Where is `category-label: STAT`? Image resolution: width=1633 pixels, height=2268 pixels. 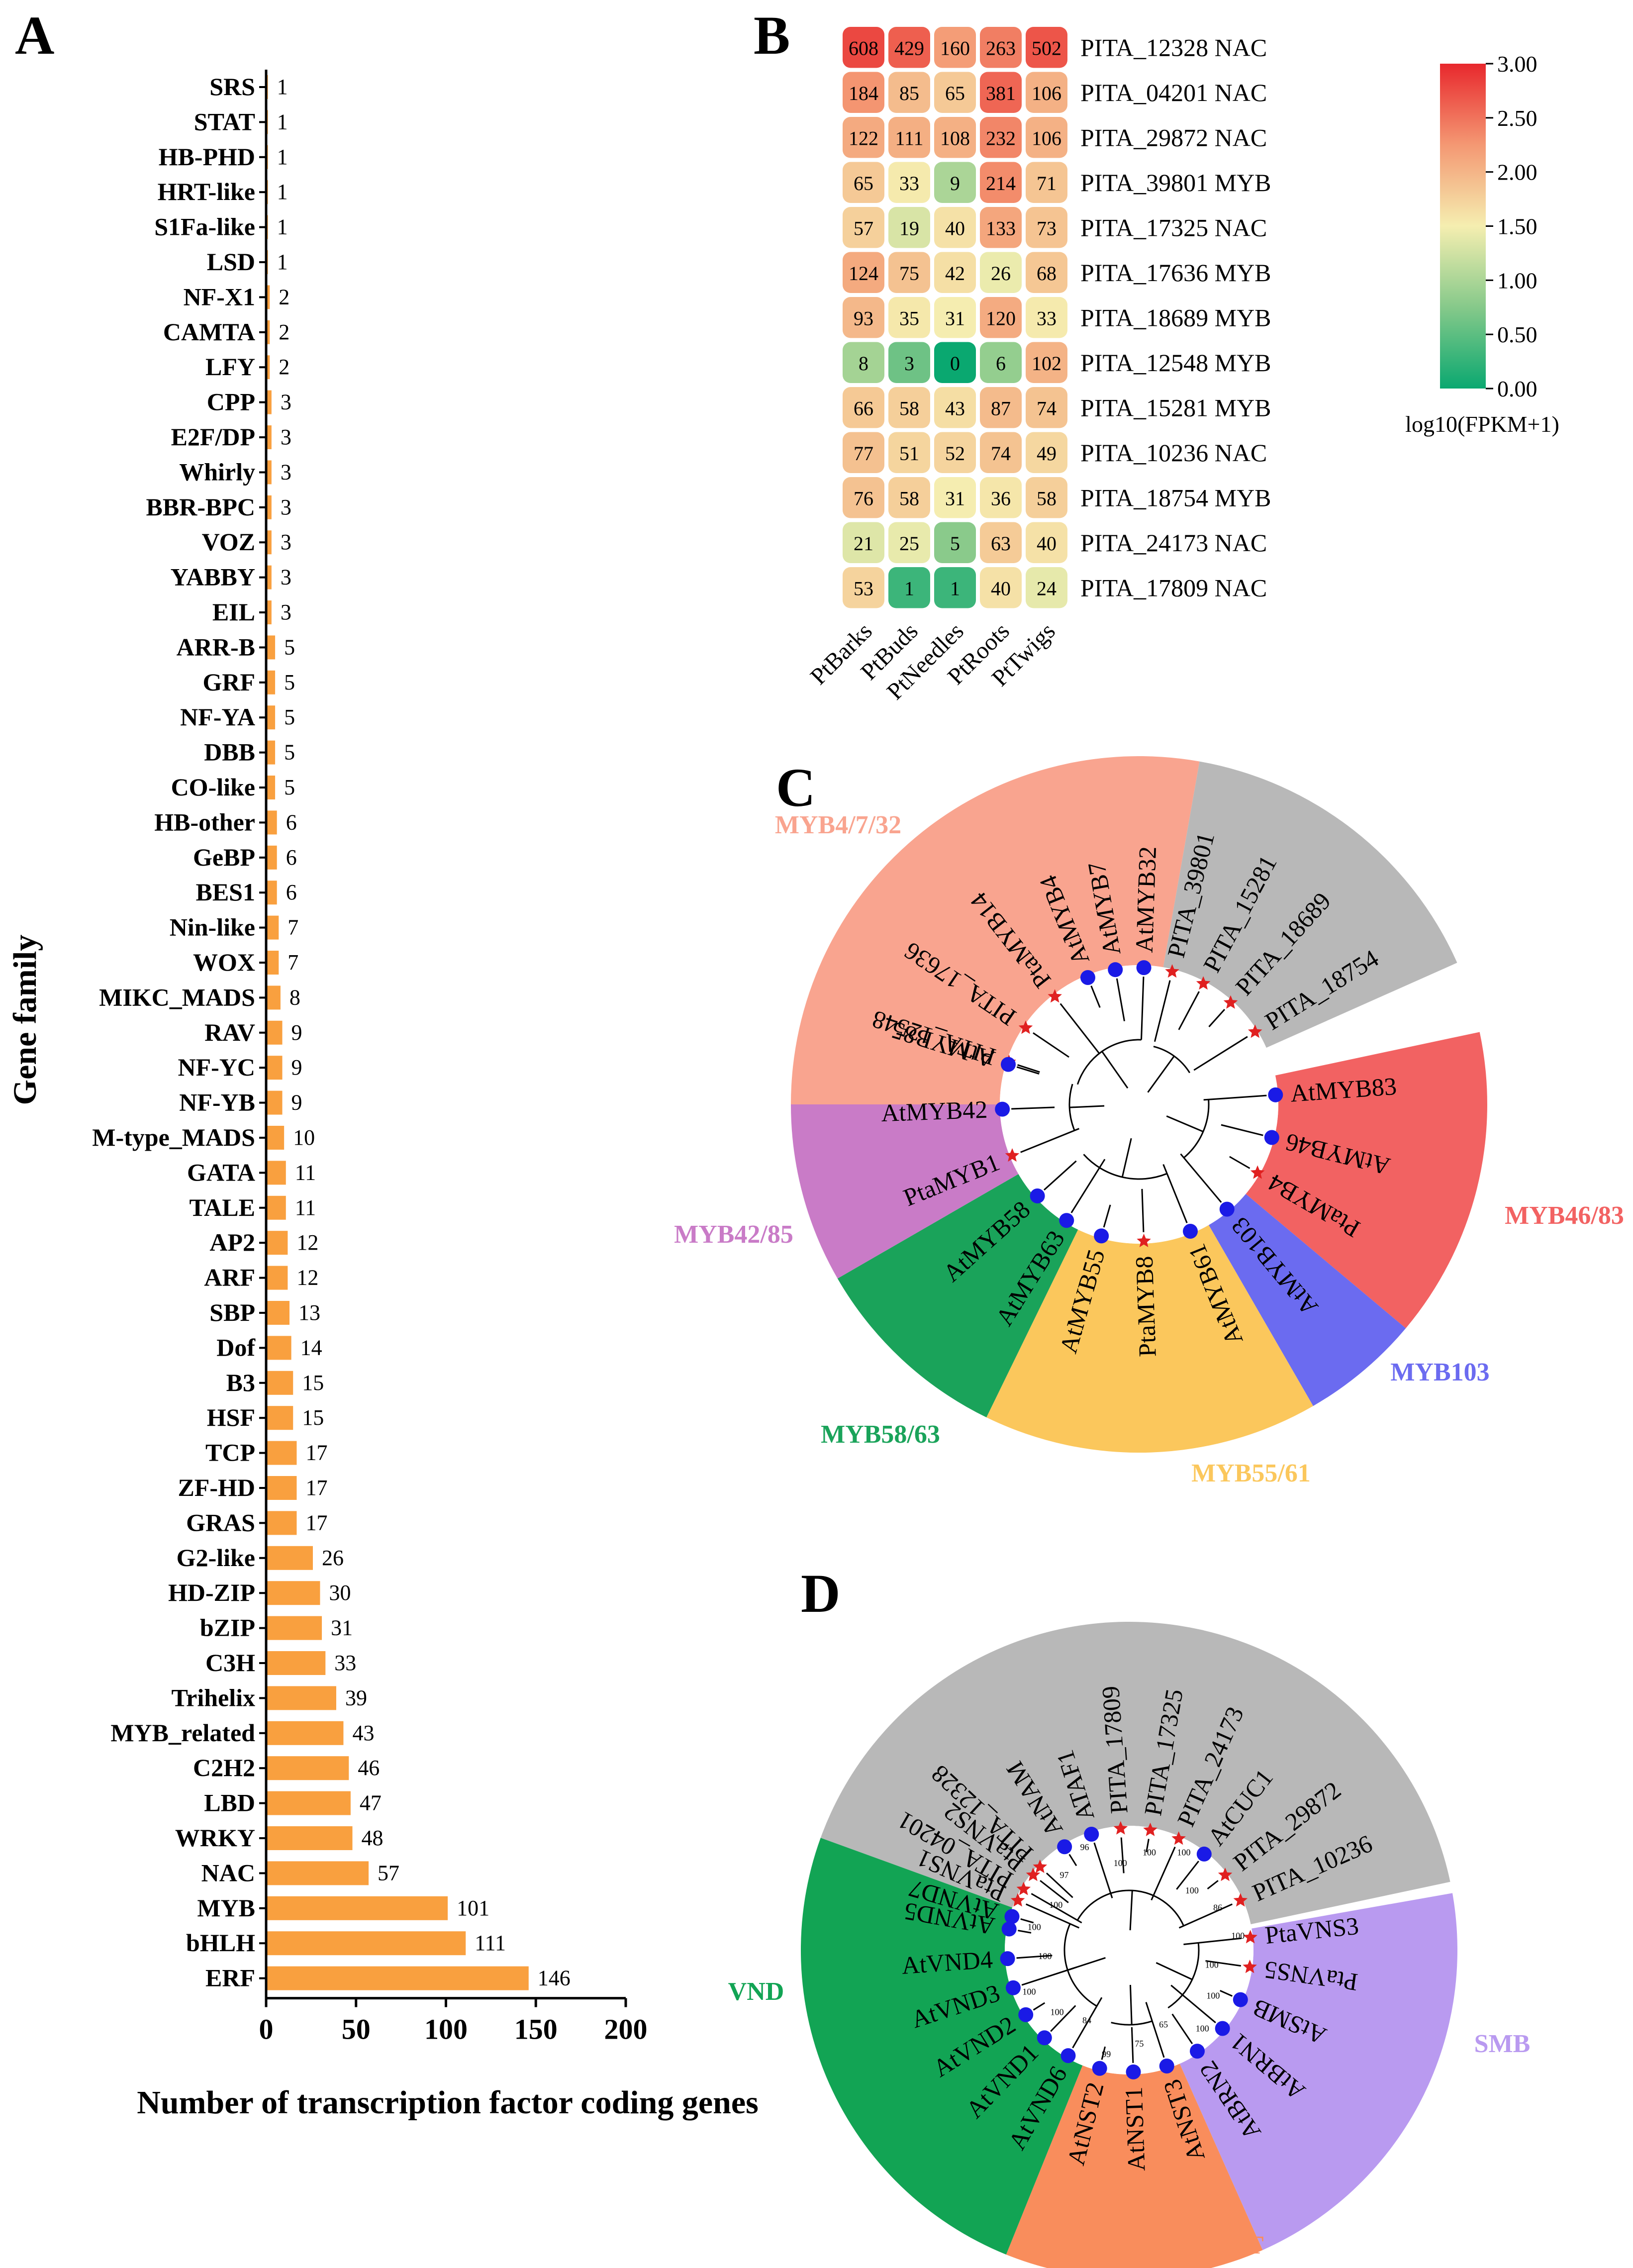 category-label: STAT is located at coordinates (225, 121).